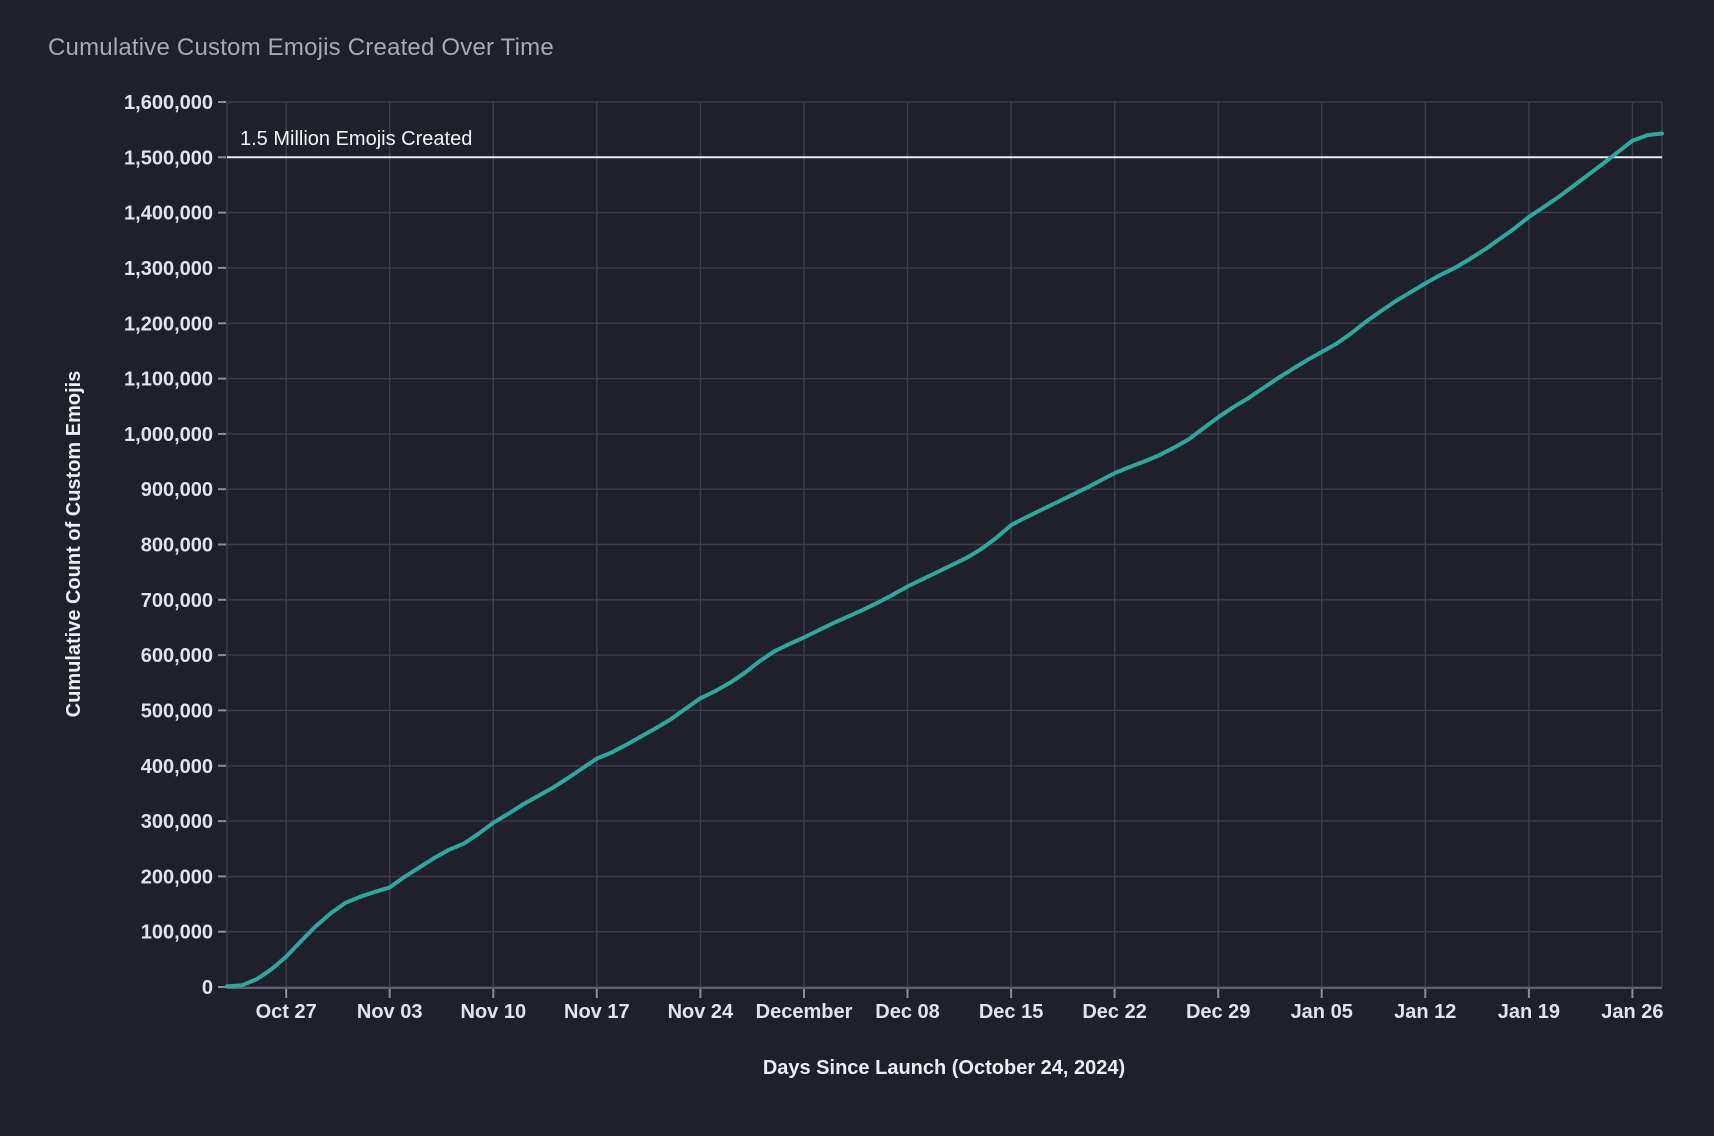  What do you see at coordinates (177, 546) in the screenshot?
I see `y-tick-label: 800,000` at bounding box center [177, 546].